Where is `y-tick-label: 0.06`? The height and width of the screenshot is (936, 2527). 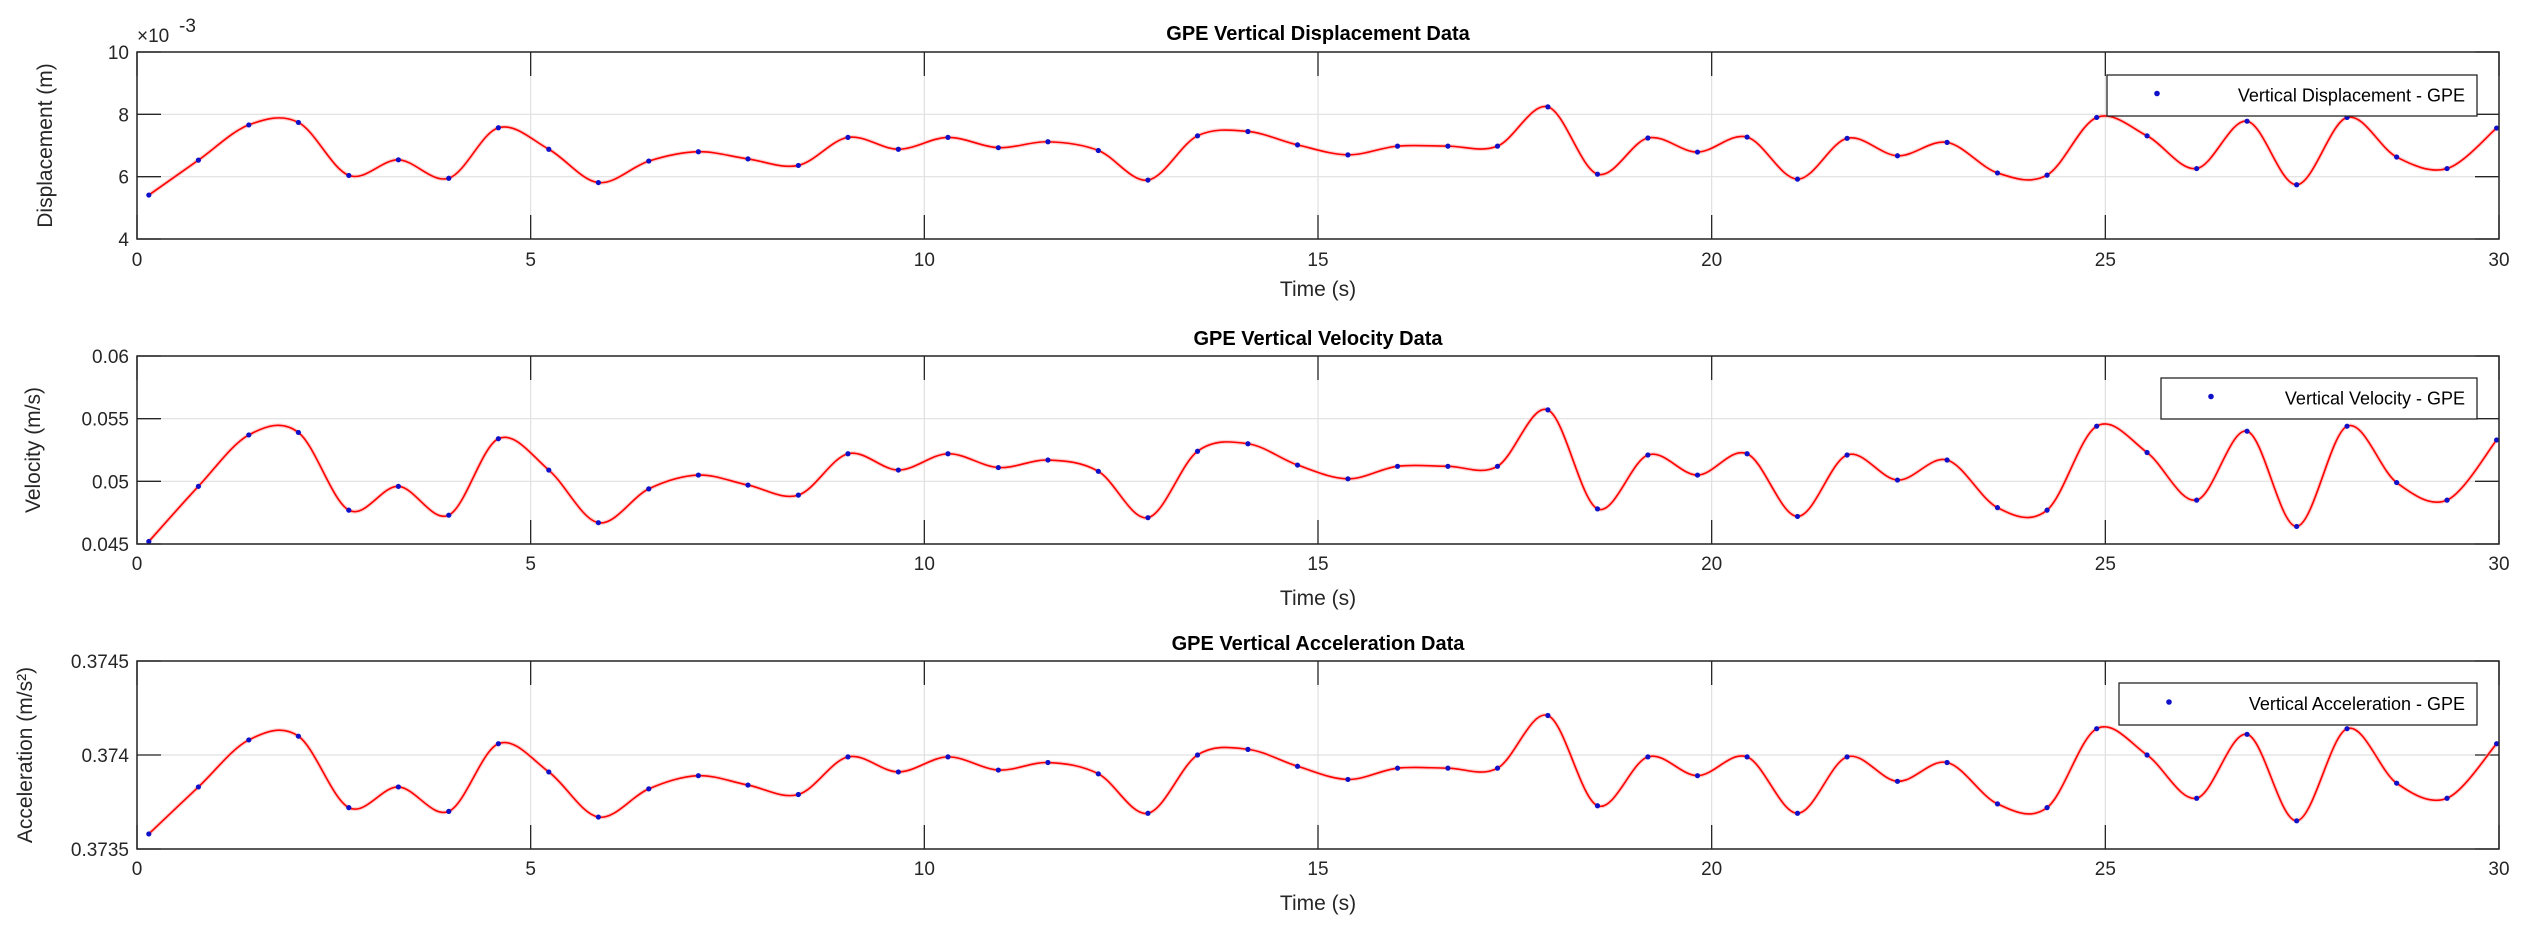 y-tick-label: 0.06 is located at coordinates (110, 357).